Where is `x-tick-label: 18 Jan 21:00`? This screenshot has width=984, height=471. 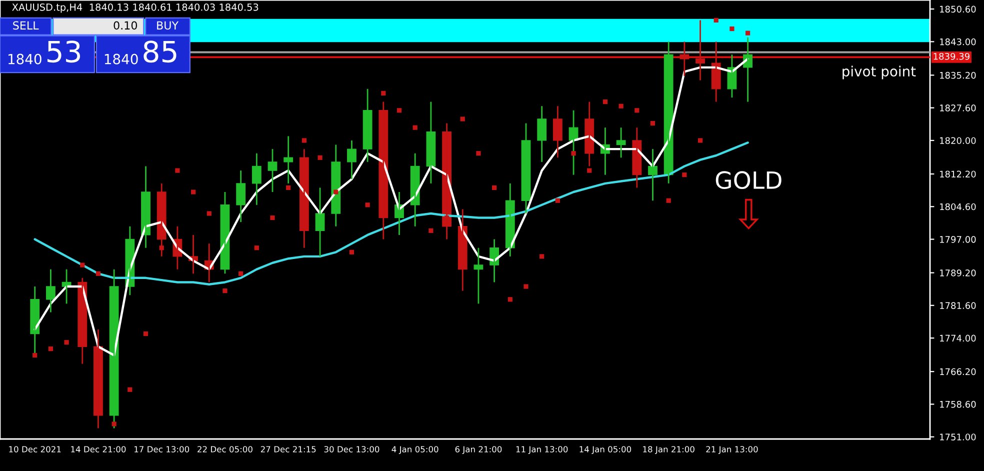
x-tick-label: 18 Jan 21:00 is located at coordinates (668, 450).